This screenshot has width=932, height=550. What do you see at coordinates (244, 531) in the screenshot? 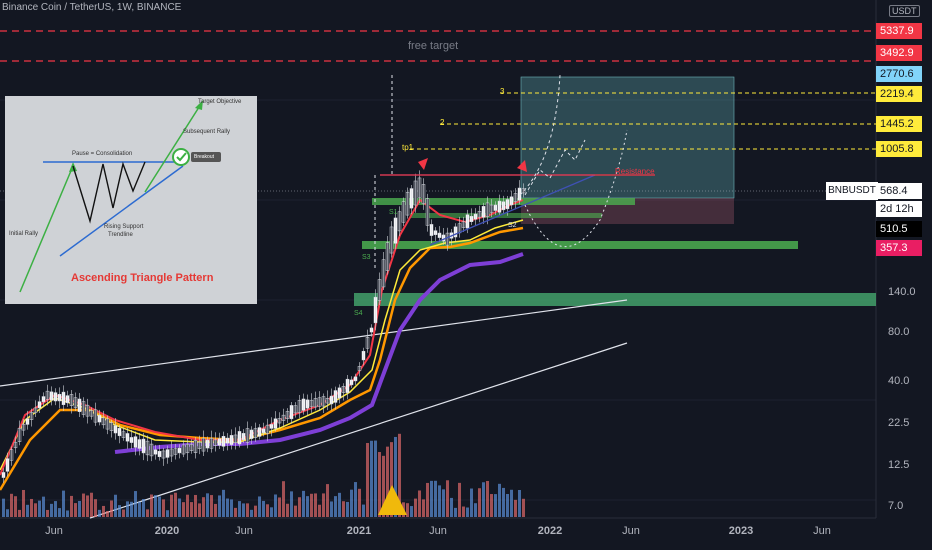
I see `x-tick-jun-2020: Jun` at bounding box center [244, 531].